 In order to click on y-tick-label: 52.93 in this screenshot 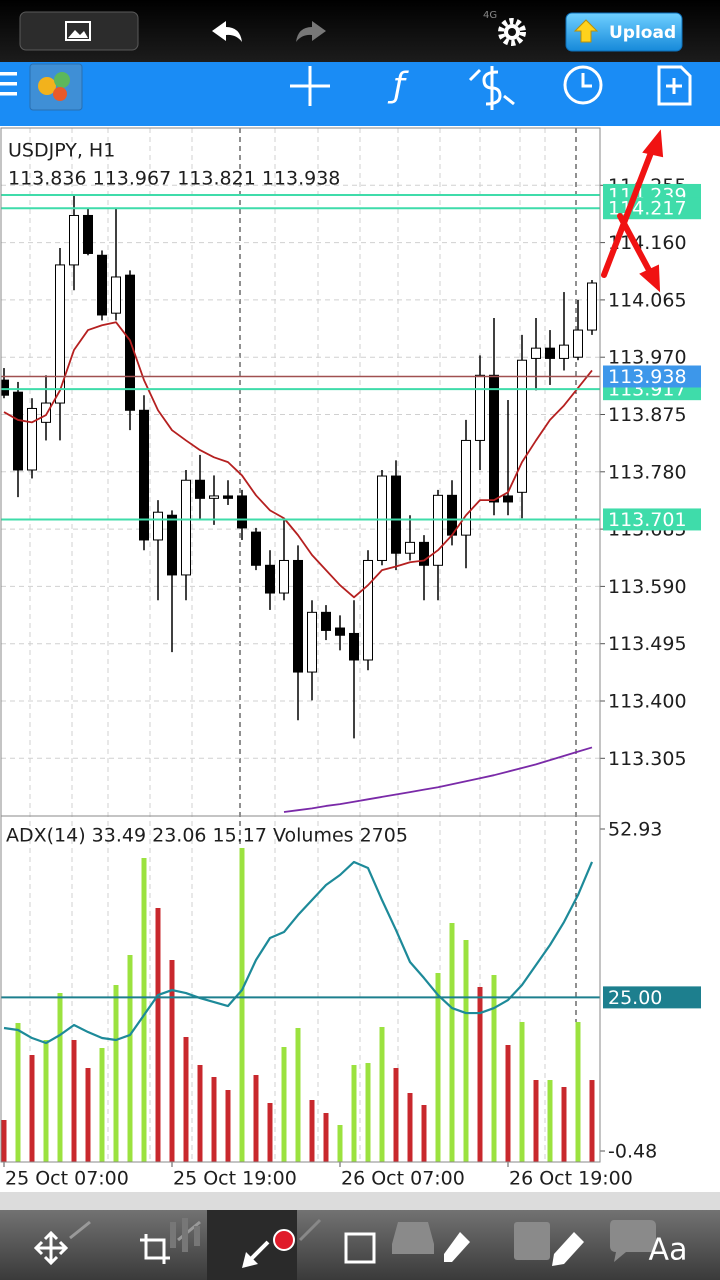, I will do `click(635, 830)`.